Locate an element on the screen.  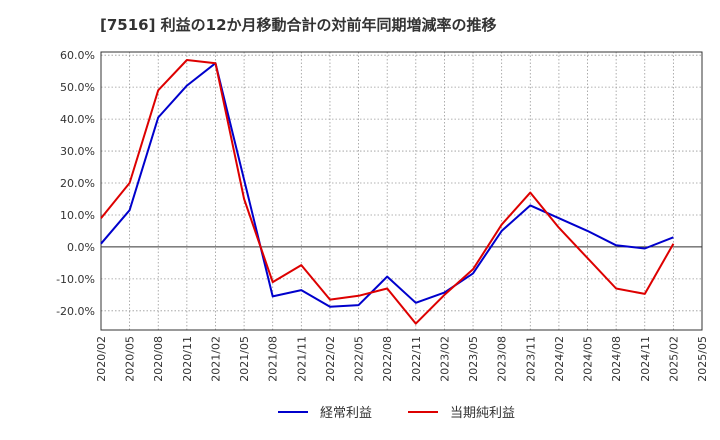
legend-label-2: 当期純利益 is located at coordinates (482, 413).